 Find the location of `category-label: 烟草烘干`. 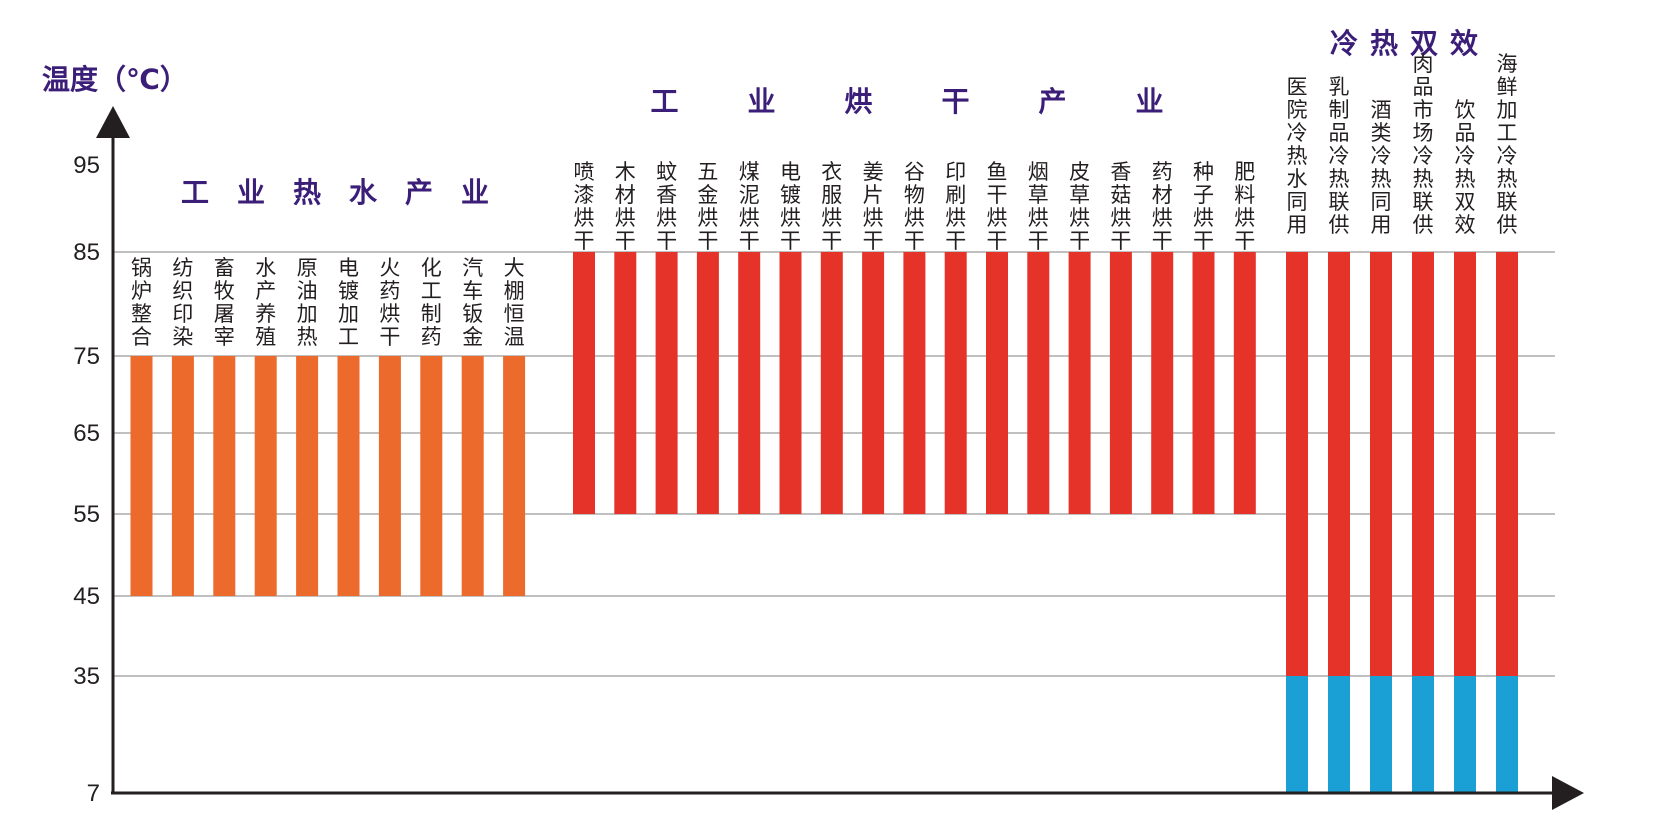

category-label: 烟草烘干 is located at coordinates (1038, 206).